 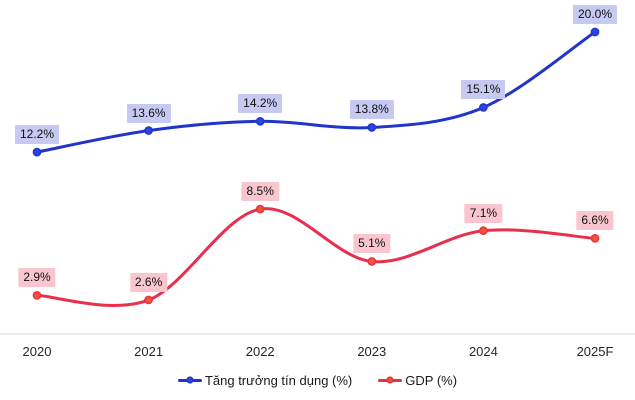 What do you see at coordinates (260, 351) in the screenshot?
I see `x-tick-label-2022: 2022` at bounding box center [260, 351].